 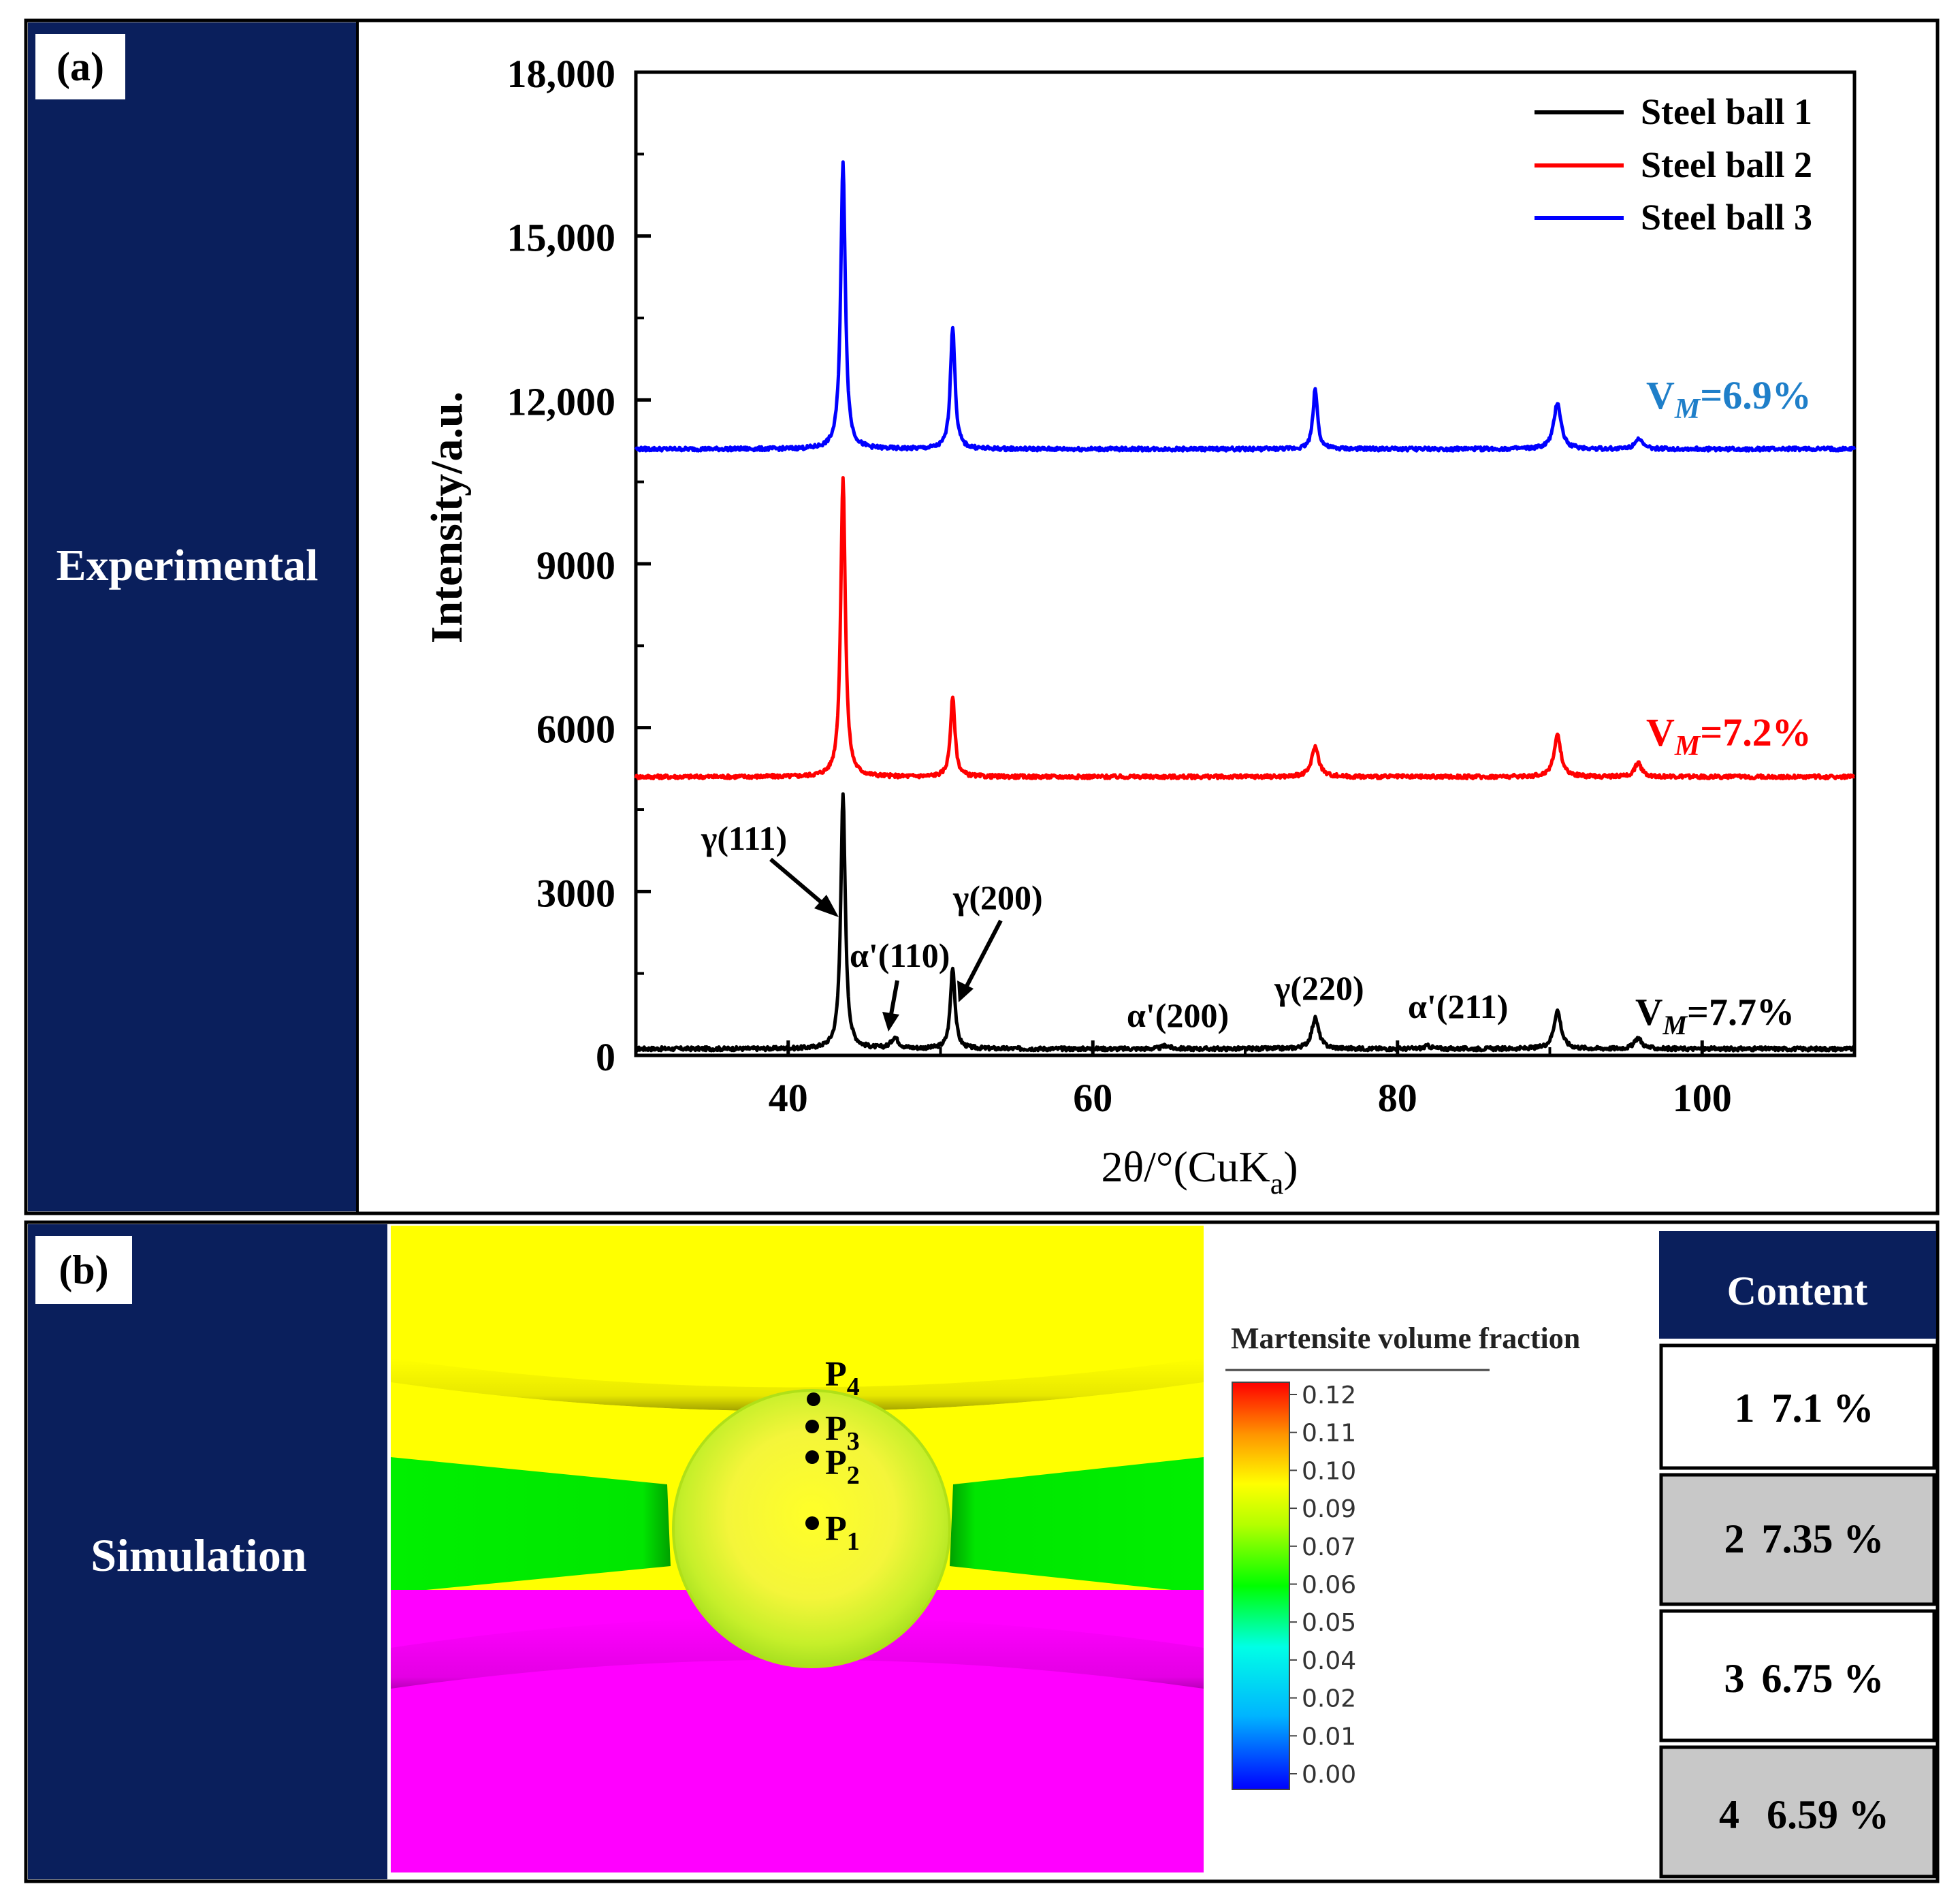 I want to click on vm-label-ball-1: VM=7.7%, so click(x=1715, y=1016).